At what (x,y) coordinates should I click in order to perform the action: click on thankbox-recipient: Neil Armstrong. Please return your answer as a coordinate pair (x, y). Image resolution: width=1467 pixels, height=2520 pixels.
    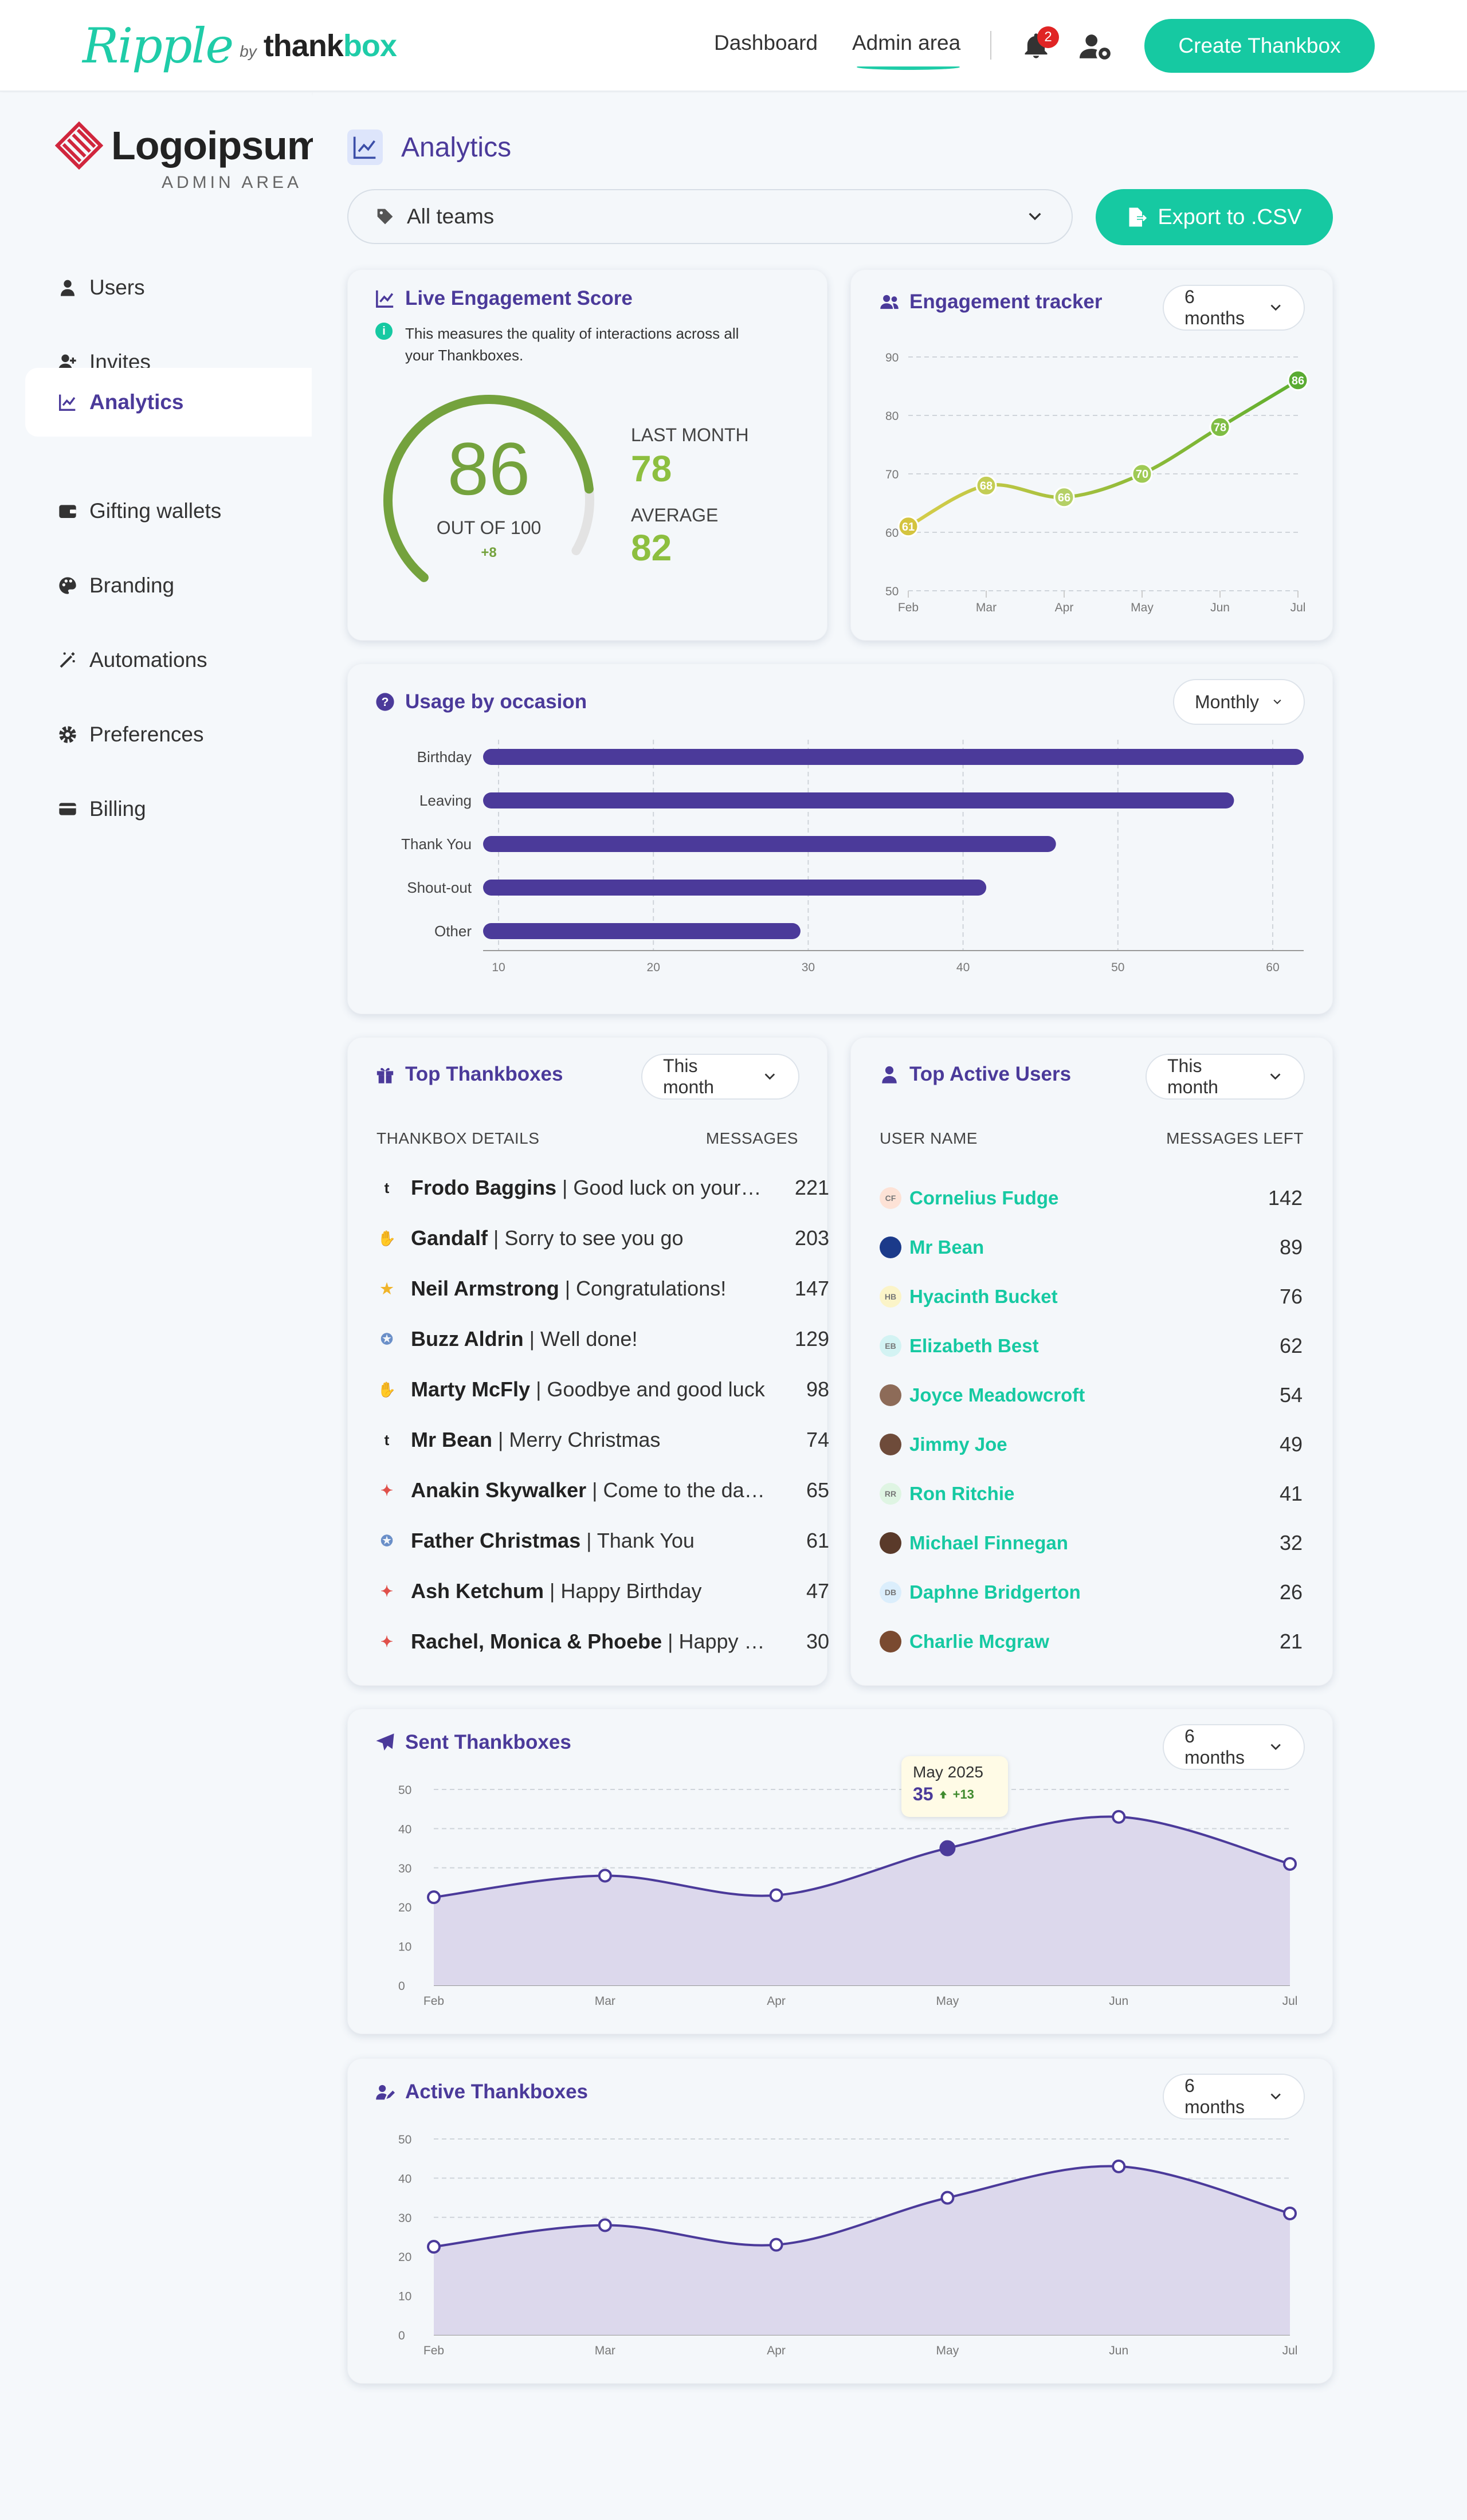
    Looking at the image, I should click on (485, 1288).